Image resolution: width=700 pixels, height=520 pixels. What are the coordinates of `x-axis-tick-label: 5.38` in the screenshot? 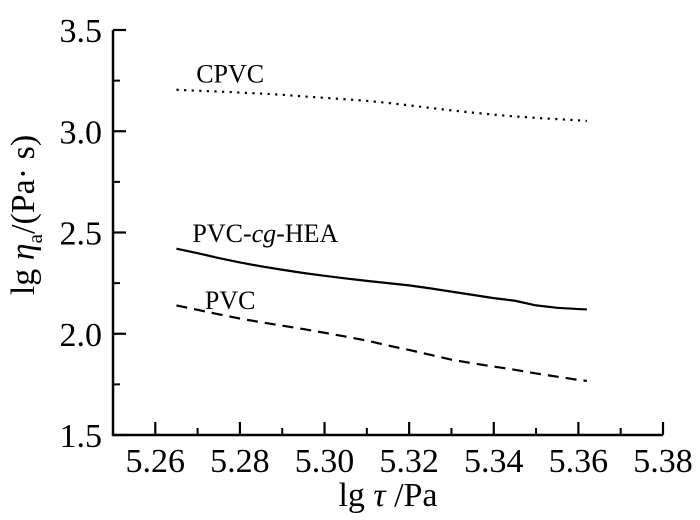 It's located at (663, 461).